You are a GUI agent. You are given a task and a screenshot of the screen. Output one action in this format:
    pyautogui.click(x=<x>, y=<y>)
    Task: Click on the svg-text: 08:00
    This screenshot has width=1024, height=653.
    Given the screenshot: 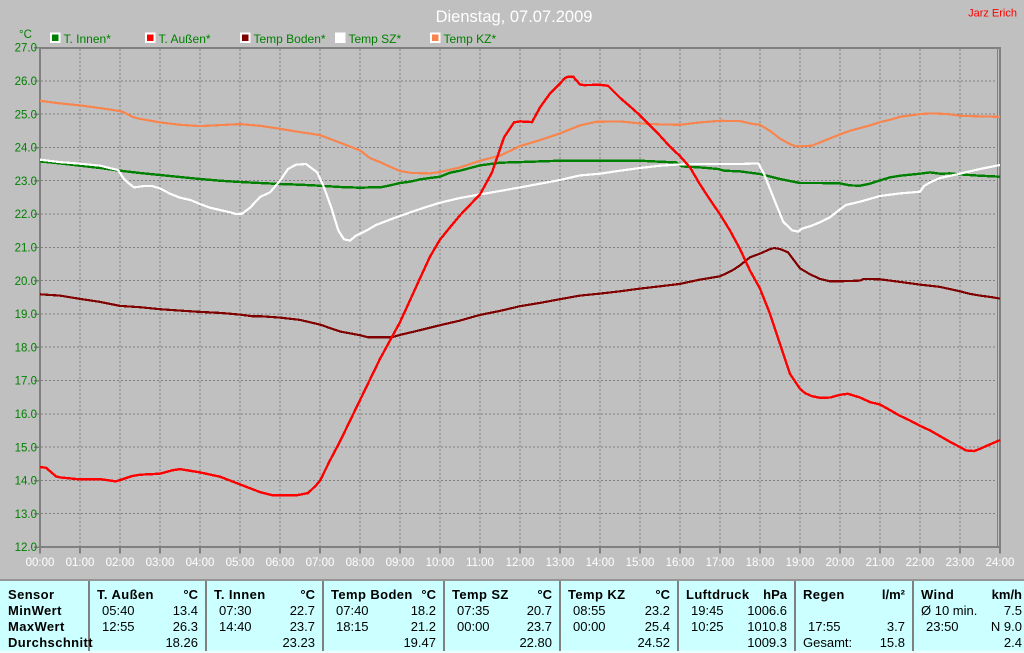 What is the action you would take?
    pyautogui.click(x=360, y=563)
    